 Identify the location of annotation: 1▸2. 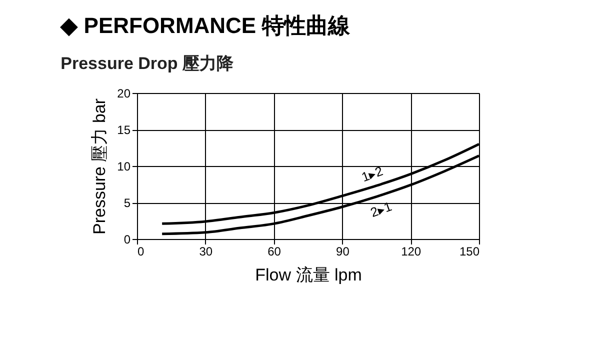
(372, 174).